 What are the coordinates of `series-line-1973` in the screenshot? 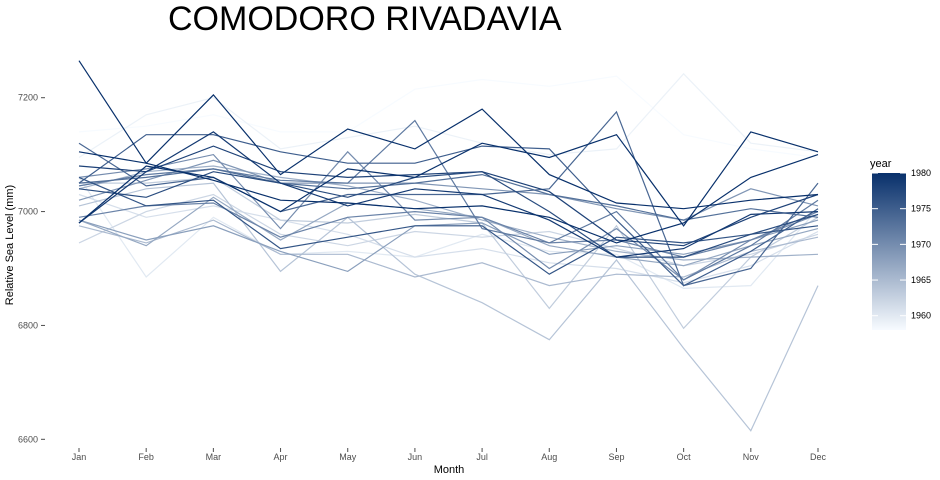 It's located at (448, 194).